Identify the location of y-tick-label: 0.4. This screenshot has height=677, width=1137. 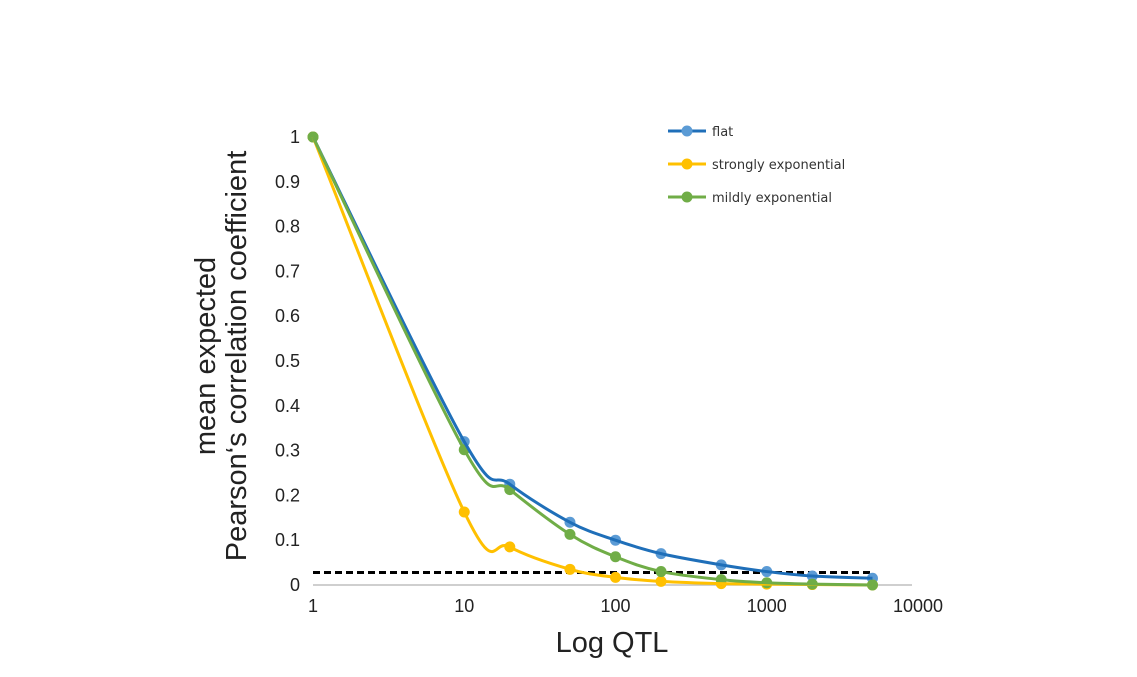
(287, 406).